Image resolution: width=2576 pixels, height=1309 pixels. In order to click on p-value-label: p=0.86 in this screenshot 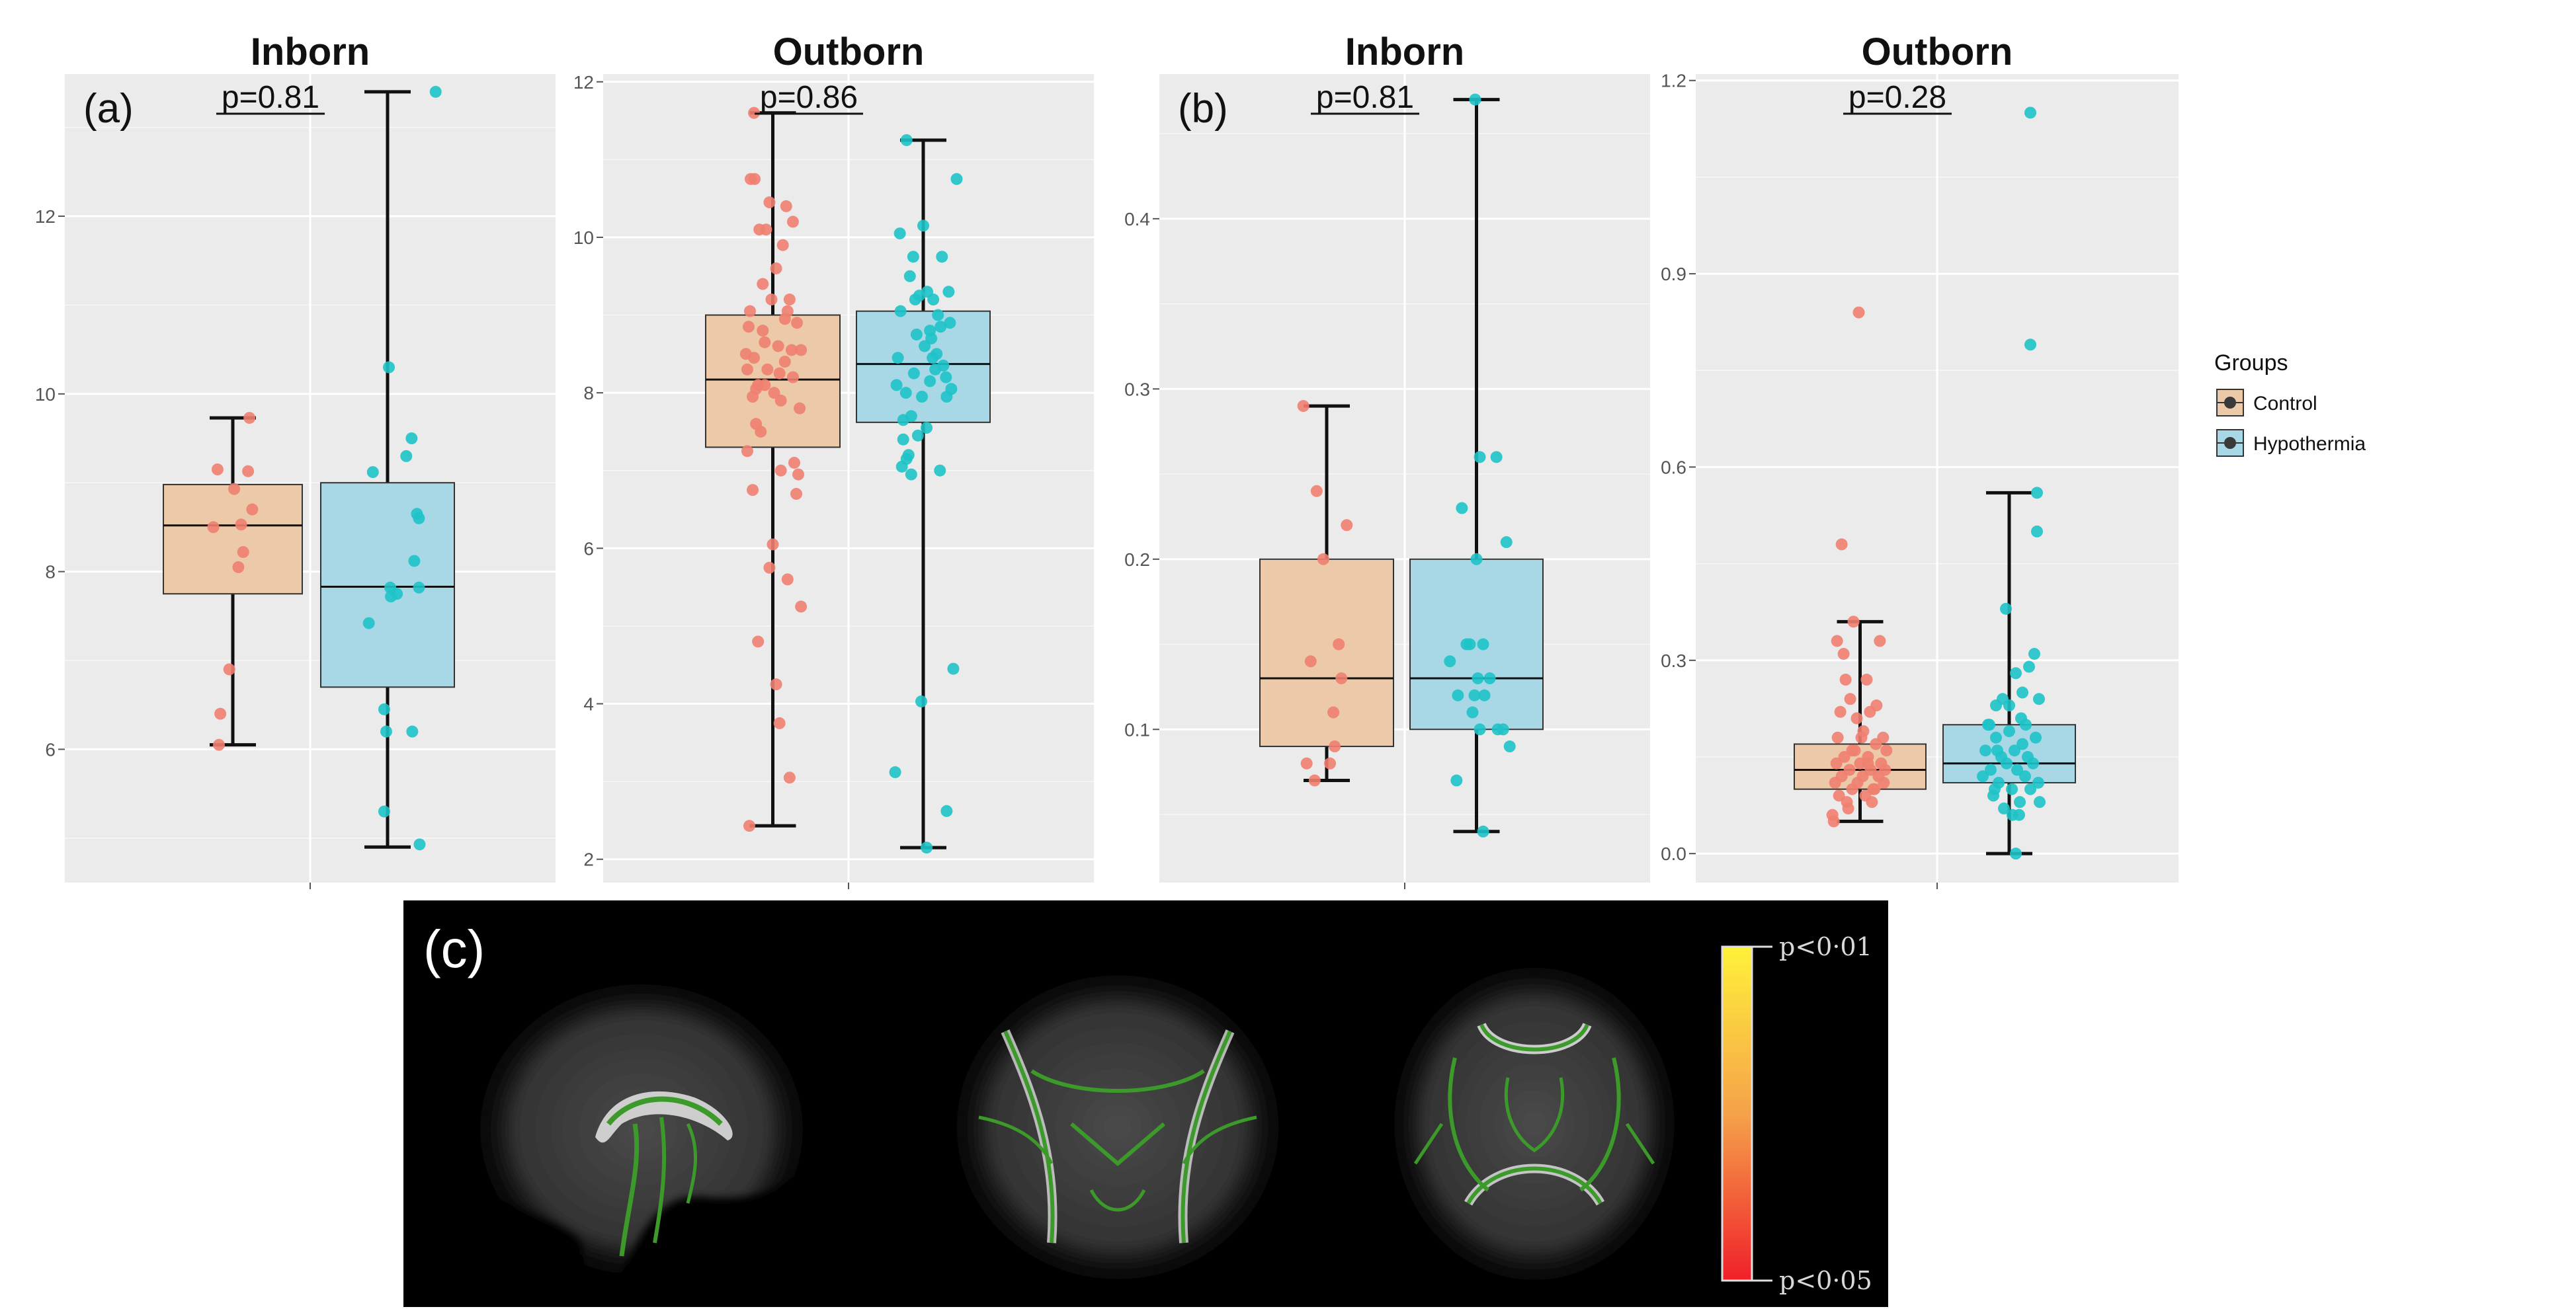, I will do `click(809, 97)`.